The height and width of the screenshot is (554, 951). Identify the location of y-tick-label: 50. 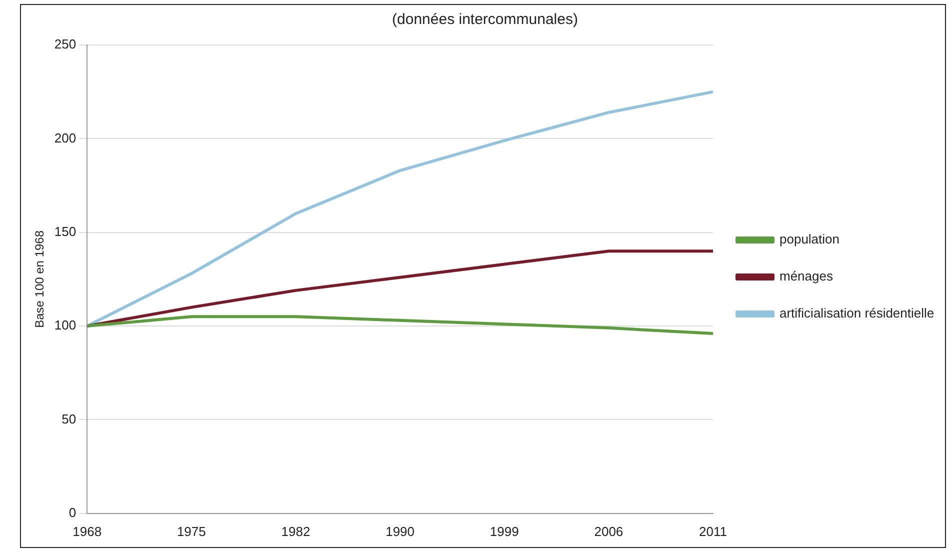
(69, 418).